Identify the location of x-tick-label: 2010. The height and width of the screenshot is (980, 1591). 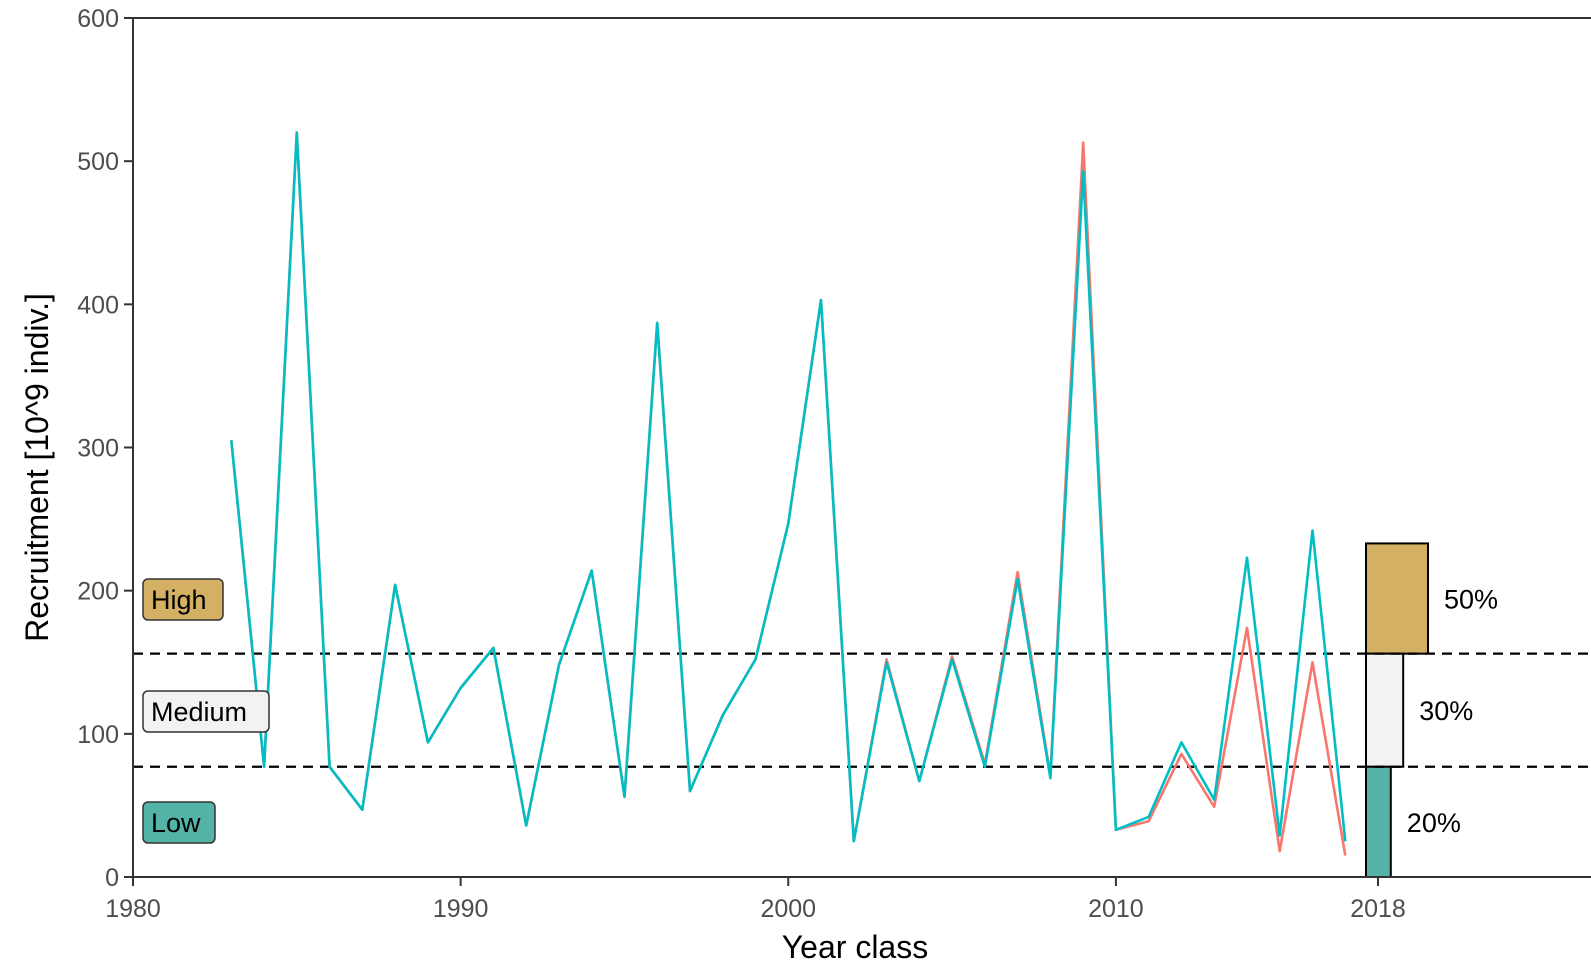
(1116, 909).